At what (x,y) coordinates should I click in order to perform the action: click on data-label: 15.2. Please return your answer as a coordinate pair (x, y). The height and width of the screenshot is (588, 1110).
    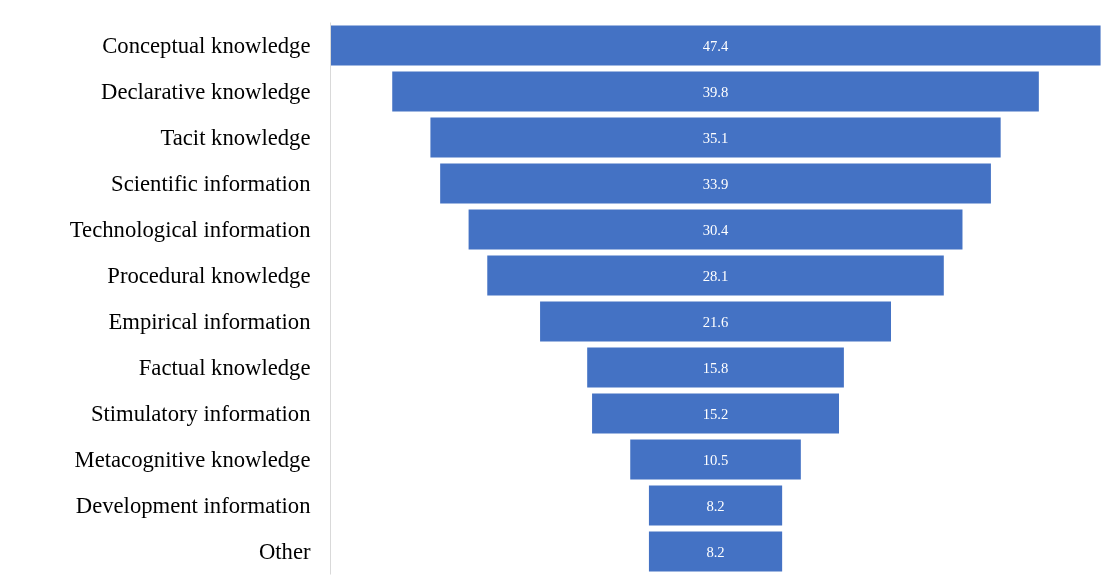
    Looking at the image, I should click on (715, 413).